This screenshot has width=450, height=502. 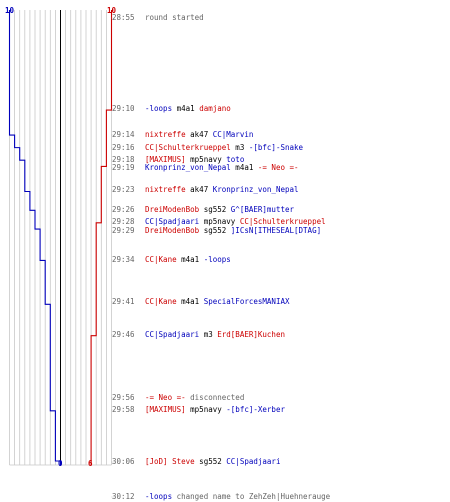 I want to click on event-time: 29:29, so click(x=123, y=230).